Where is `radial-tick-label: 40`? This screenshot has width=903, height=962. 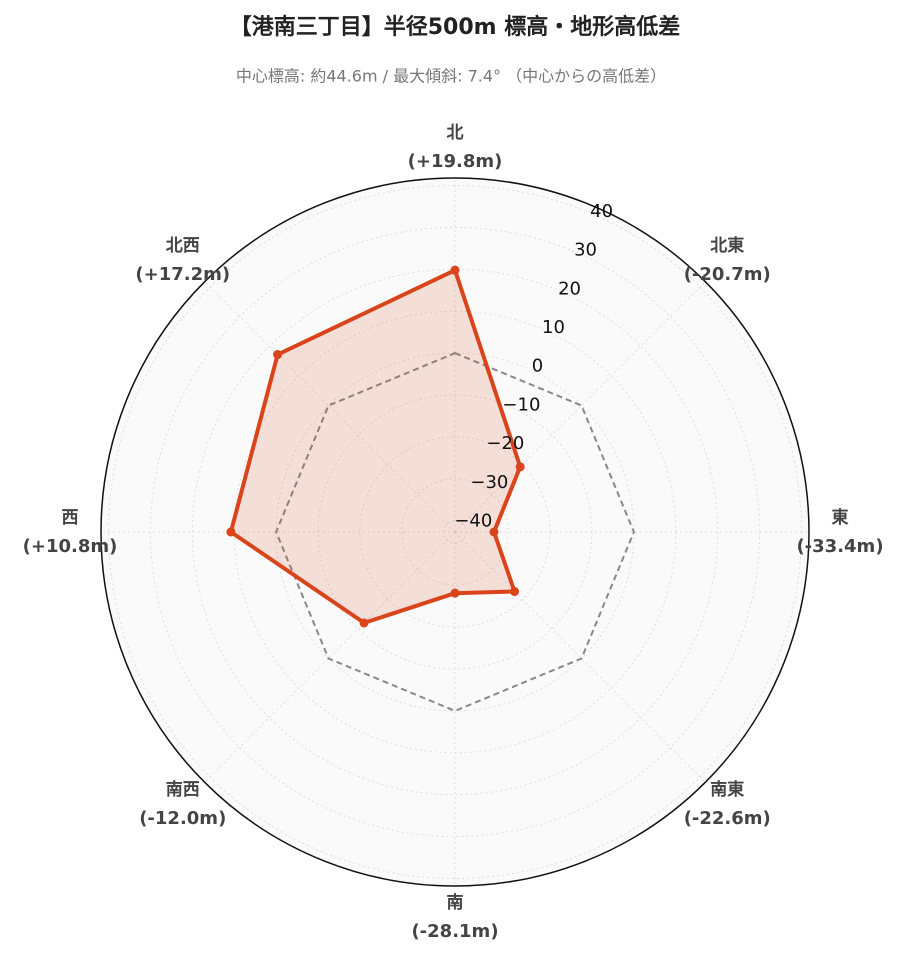
radial-tick-label: 40 is located at coordinates (601, 211).